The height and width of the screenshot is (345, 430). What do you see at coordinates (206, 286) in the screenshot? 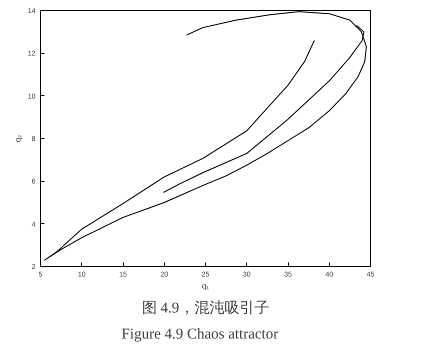
I see `x-axis-title: q₁` at bounding box center [206, 286].